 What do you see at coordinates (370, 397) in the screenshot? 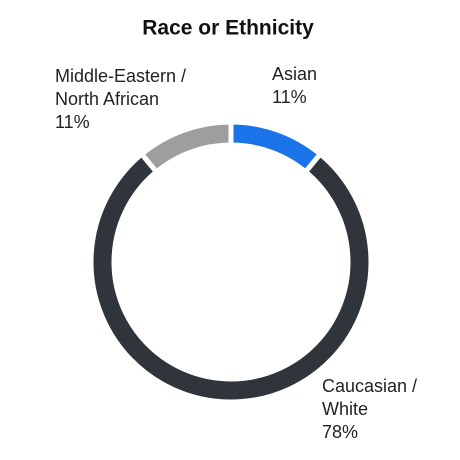
I see `category-label: Caucasian / White` at bounding box center [370, 397].